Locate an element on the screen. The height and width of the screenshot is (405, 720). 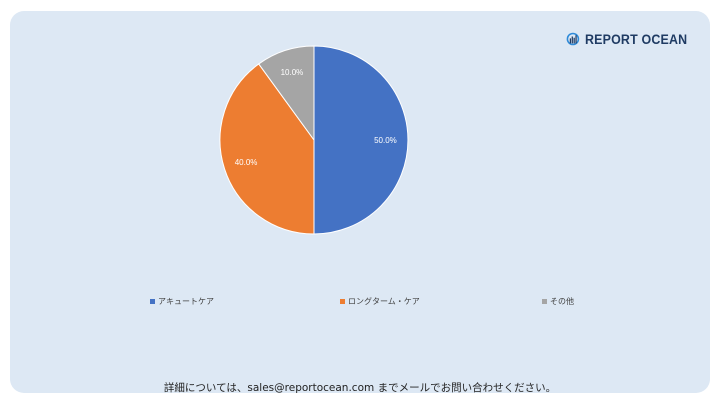
logo-text: REPORT OCEAN is located at coordinates (636, 39).